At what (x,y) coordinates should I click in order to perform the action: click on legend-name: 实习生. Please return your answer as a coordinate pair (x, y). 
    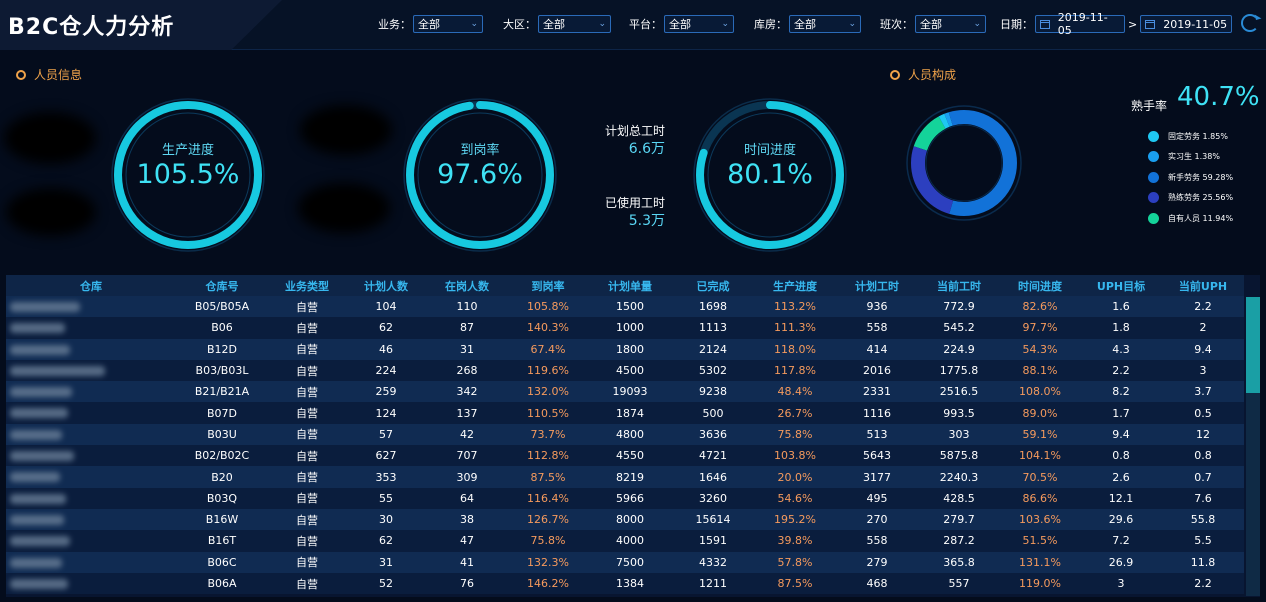
    Looking at the image, I should click on (1180, 157).